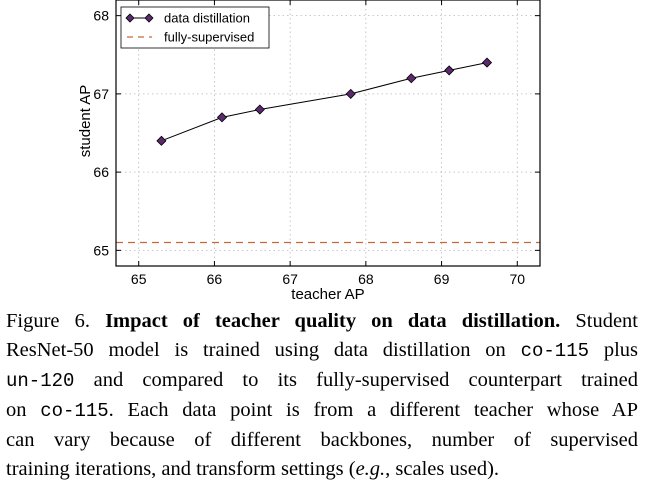 The height and width of the screenshot is (484, 646). I want to click on caption-abbrev: e.g., so click(370, 469).